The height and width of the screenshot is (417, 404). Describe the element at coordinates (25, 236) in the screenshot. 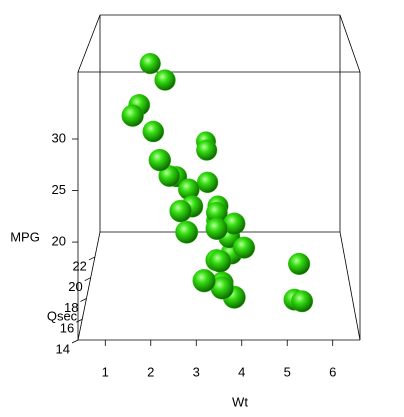

I see `z-axis-label: MPG` at that location.